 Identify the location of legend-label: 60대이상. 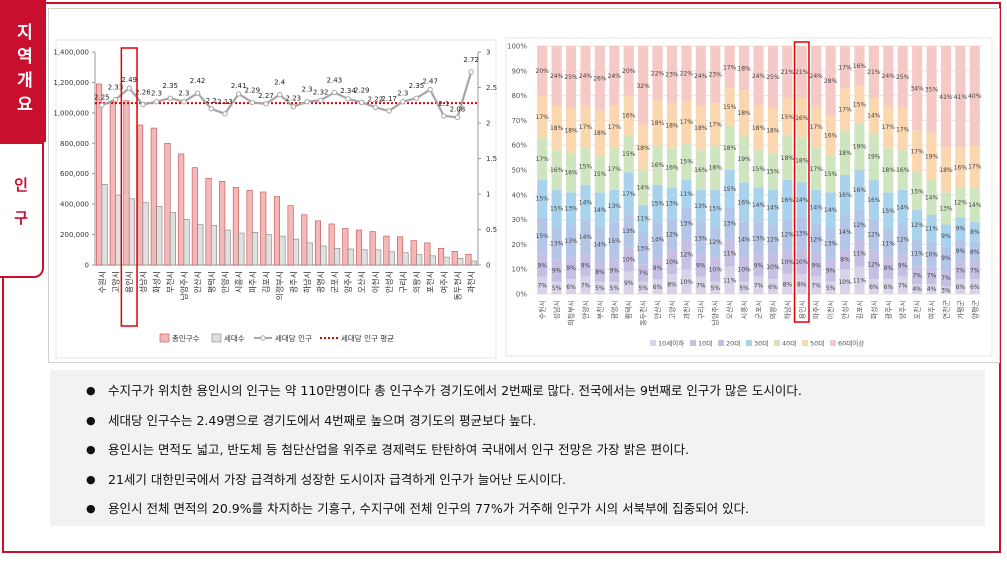
(851, 343).